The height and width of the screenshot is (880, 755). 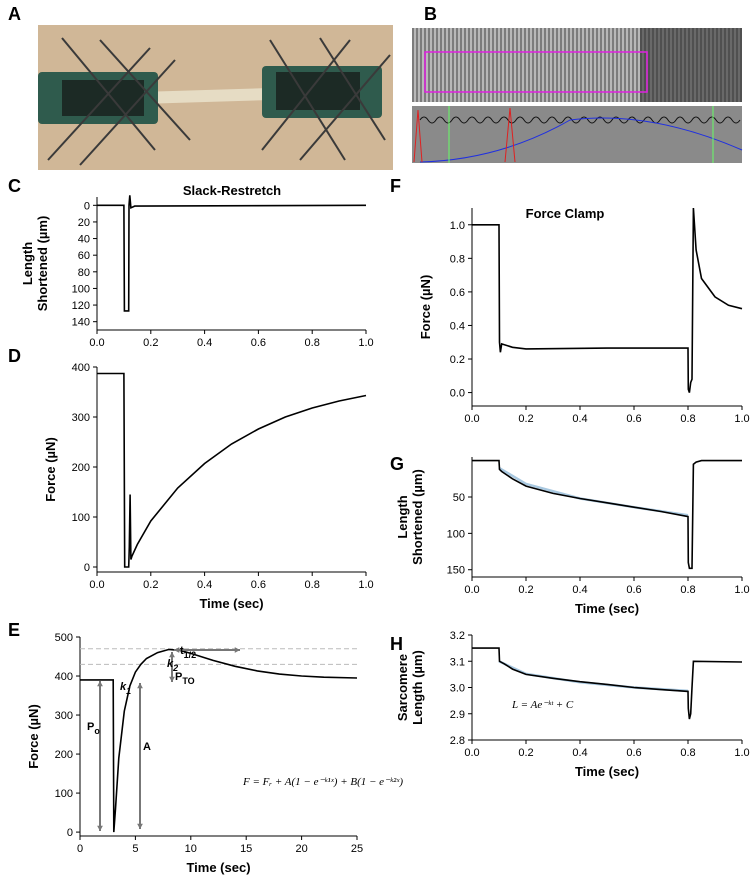 What do you see at coordinates (80, 849) in the screenshot?
I see `x-tick-label: 0` at bounding box center [80, 849].